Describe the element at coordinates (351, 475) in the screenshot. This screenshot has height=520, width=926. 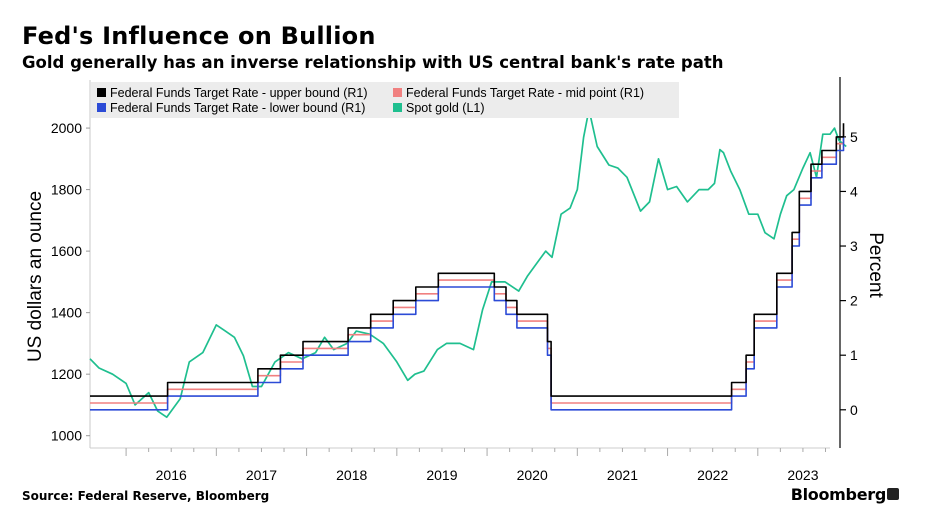
I see `x-axis-tick-label: 2018` at that location.